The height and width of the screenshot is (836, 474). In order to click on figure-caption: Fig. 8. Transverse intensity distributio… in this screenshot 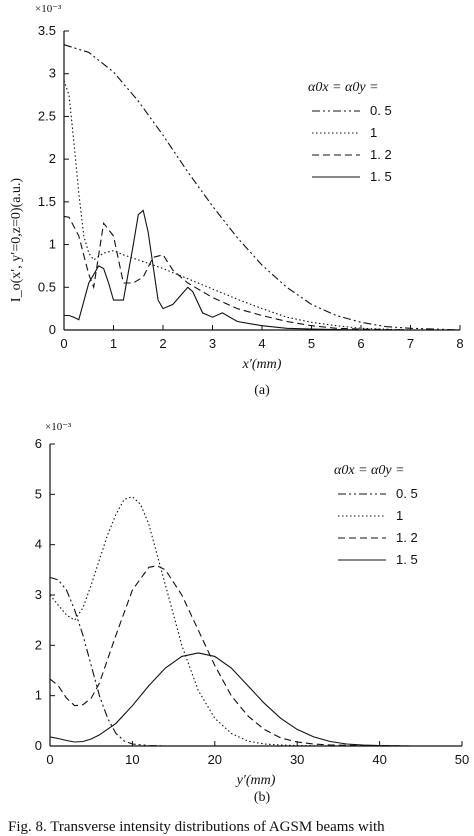, I will do `click(196, 827)`.